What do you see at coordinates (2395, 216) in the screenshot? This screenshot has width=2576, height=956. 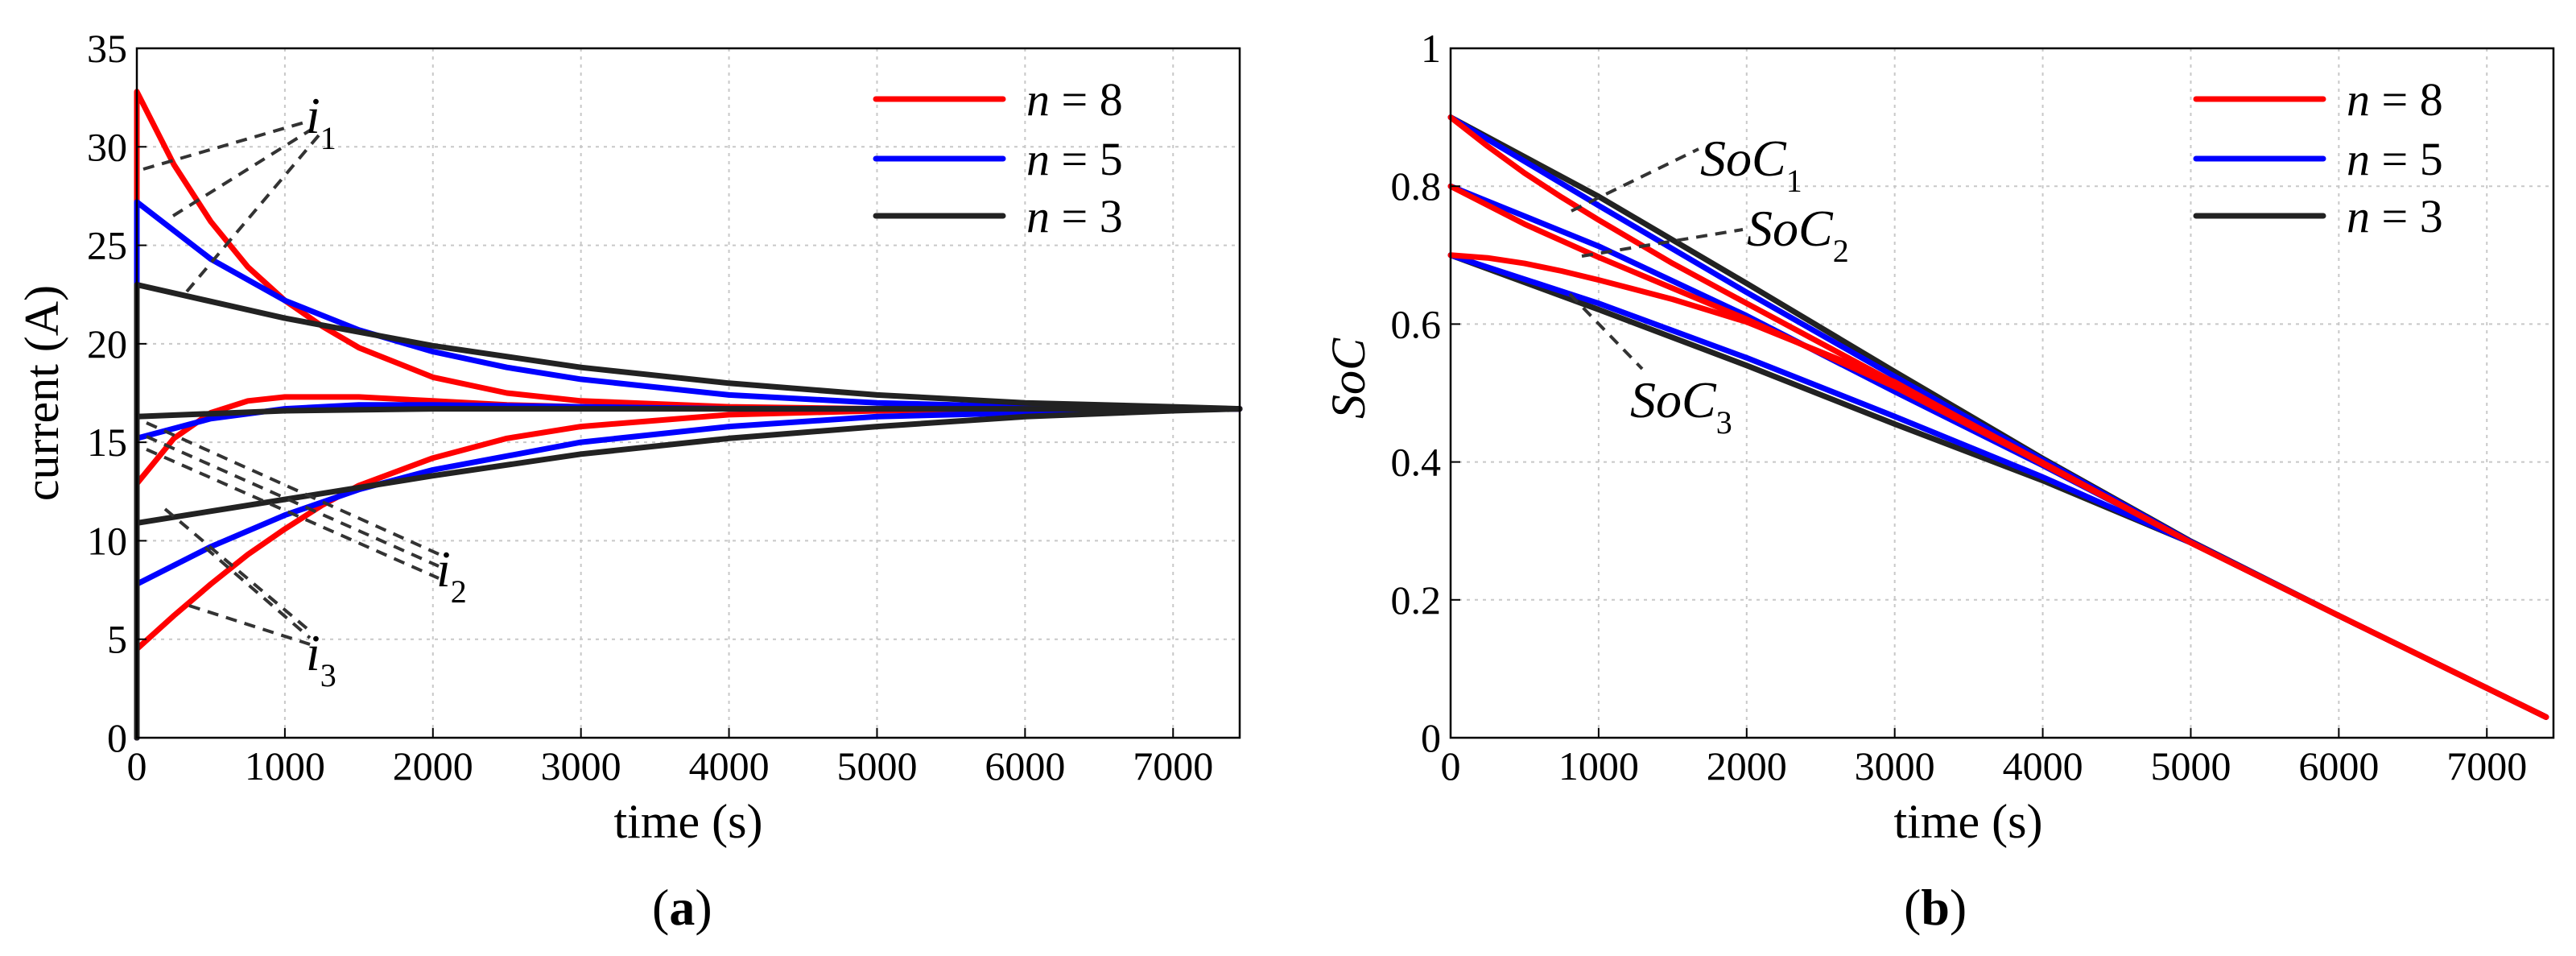 I see `panel-b-legend-label-n3: n = 3` at bounding box center [2395, 216].